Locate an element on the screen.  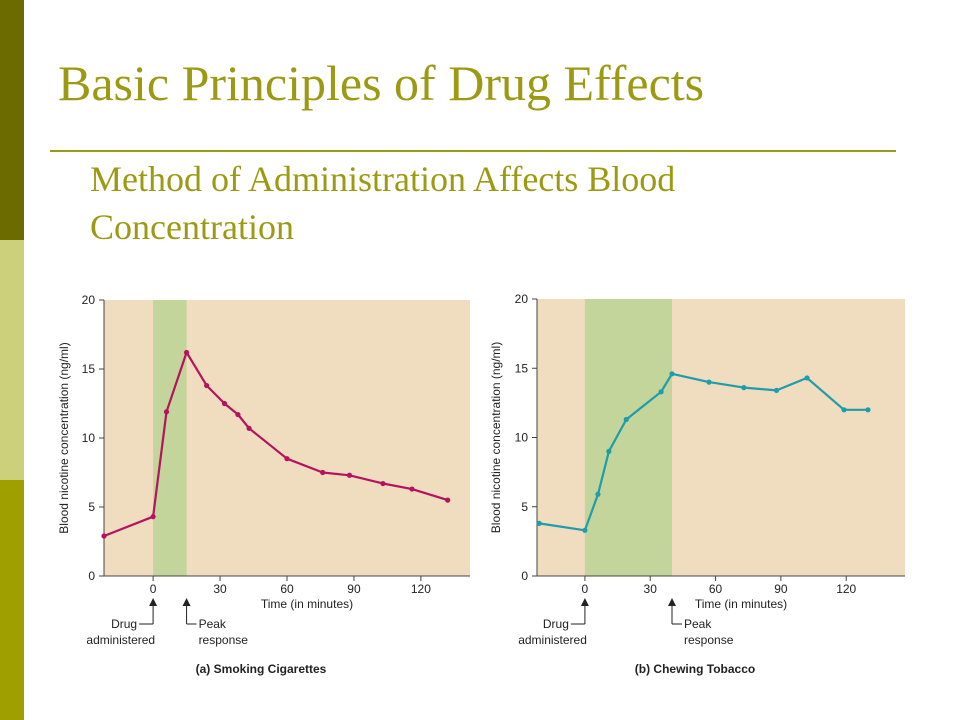
left-accent-bar is located at coordinates (12, 360).